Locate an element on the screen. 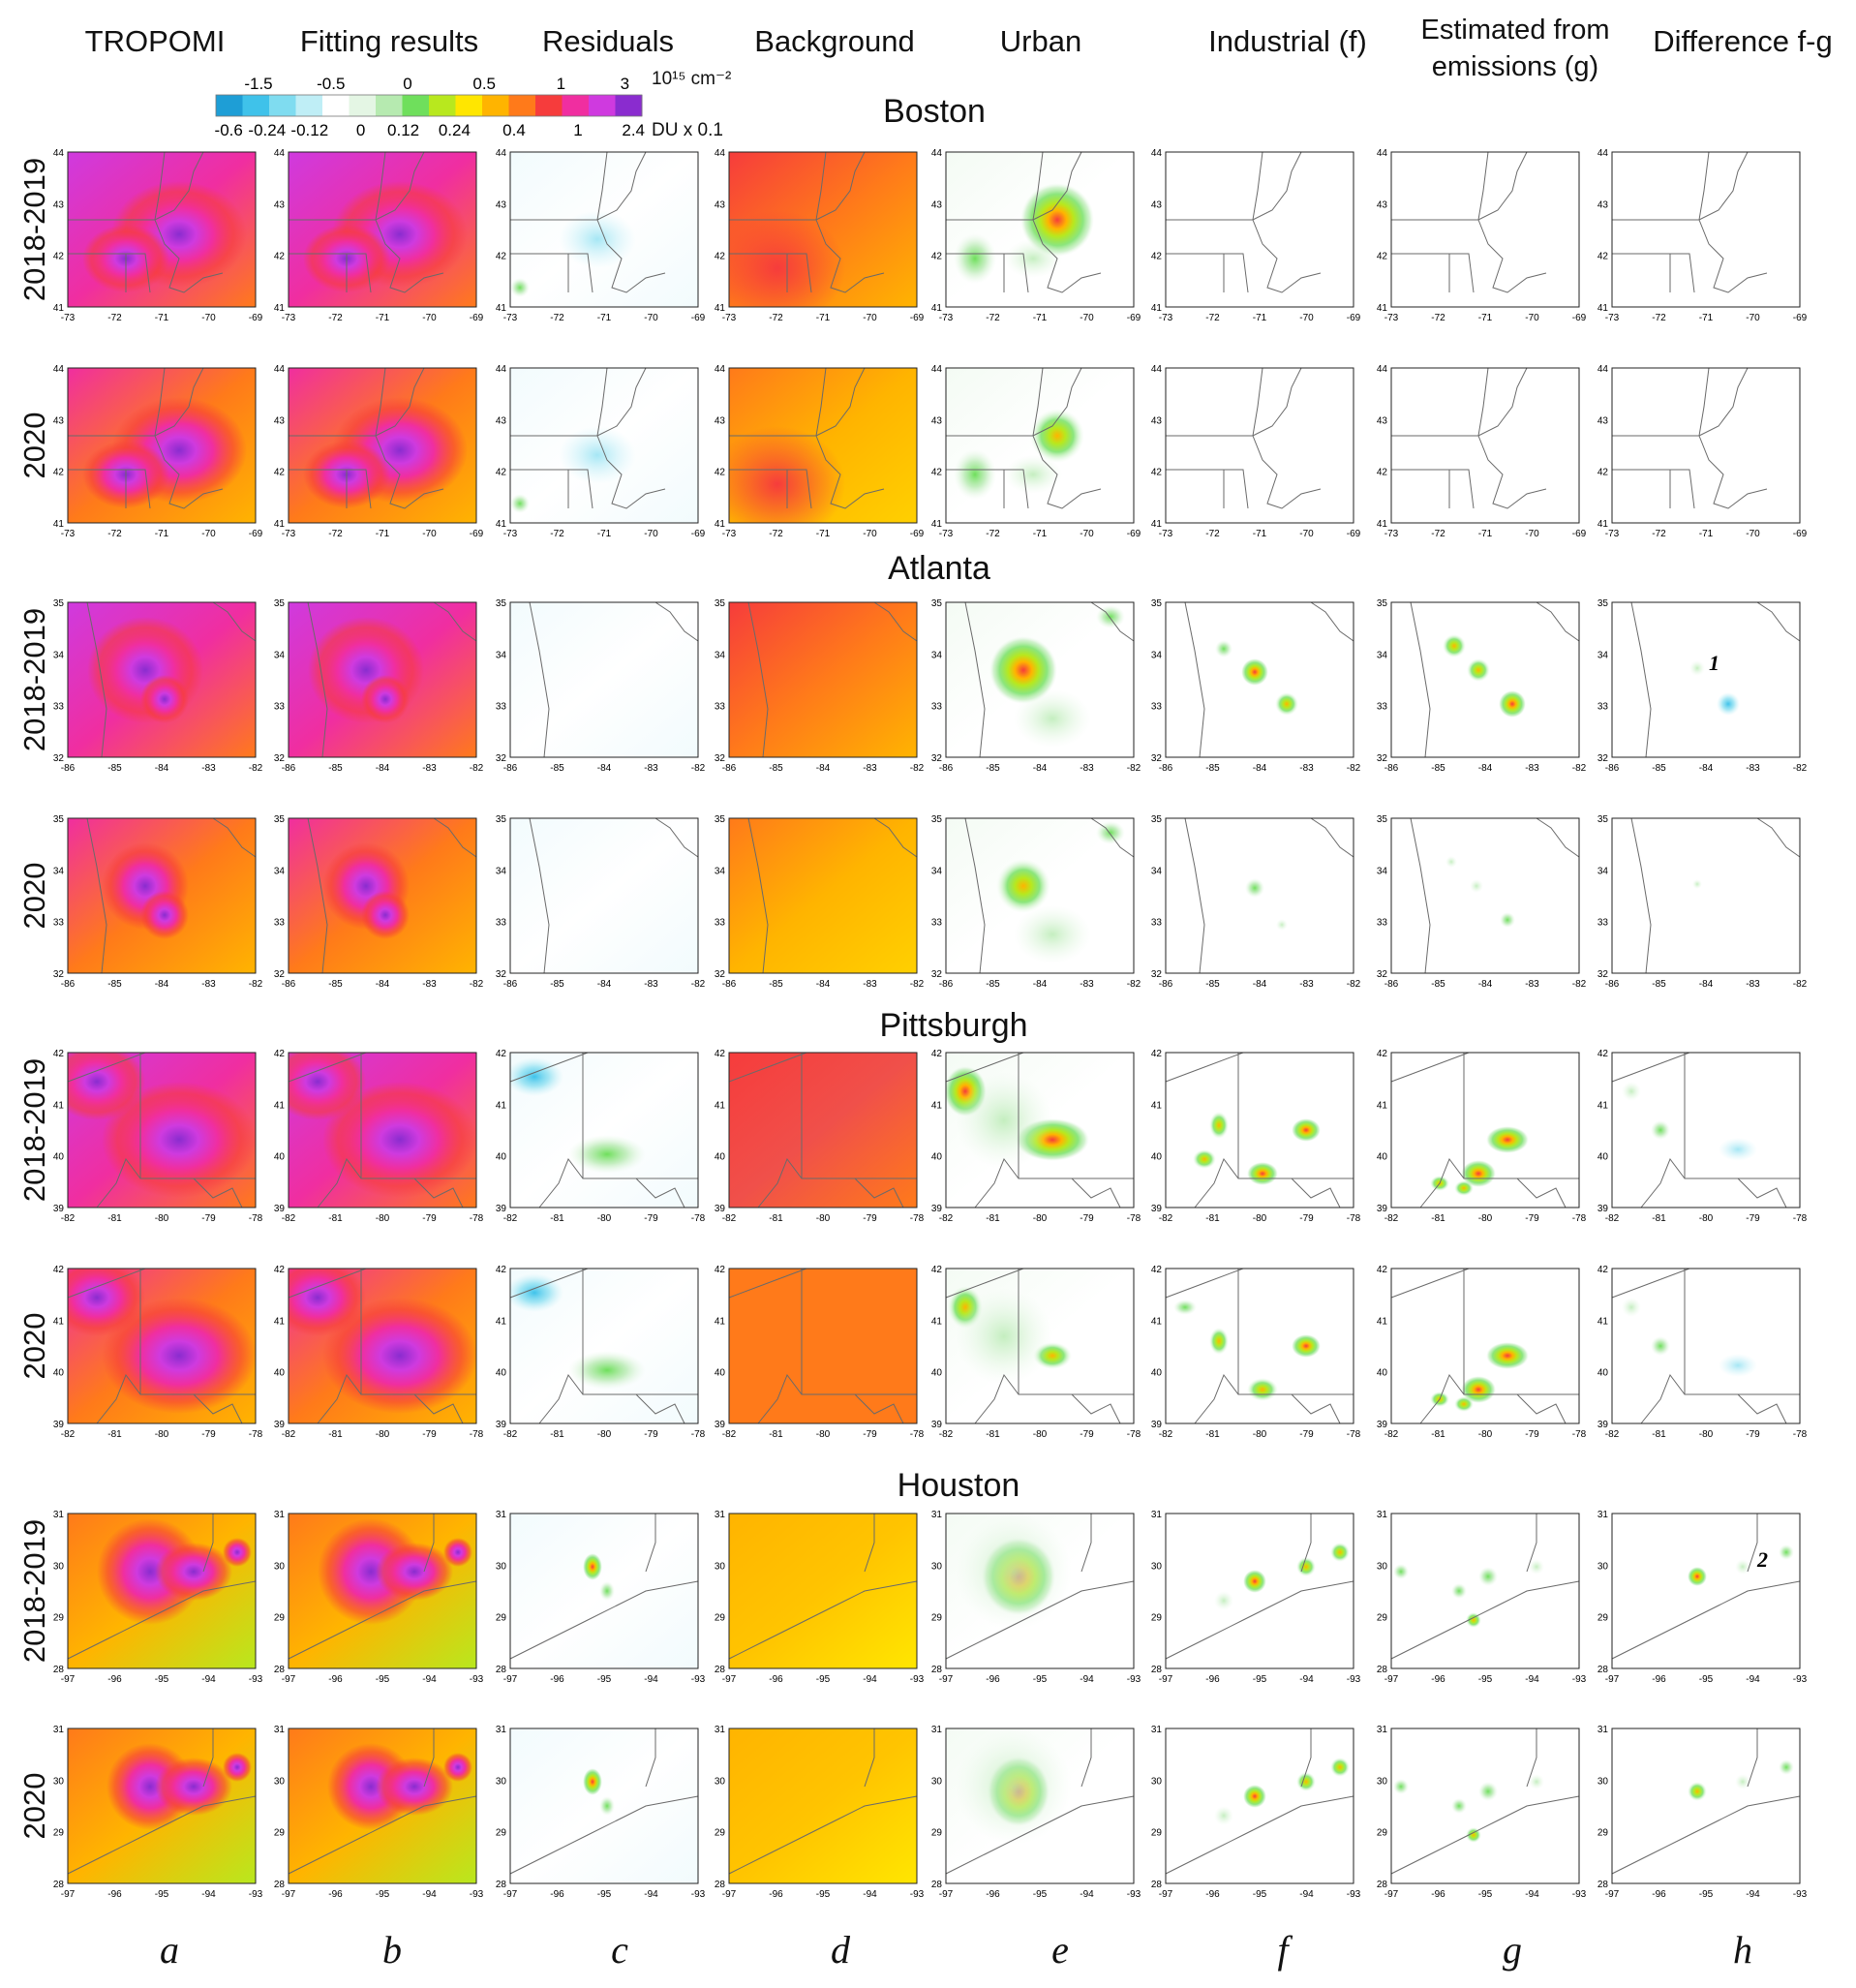  y-tick-label: 28 is located at coordinates (1382, 1670).